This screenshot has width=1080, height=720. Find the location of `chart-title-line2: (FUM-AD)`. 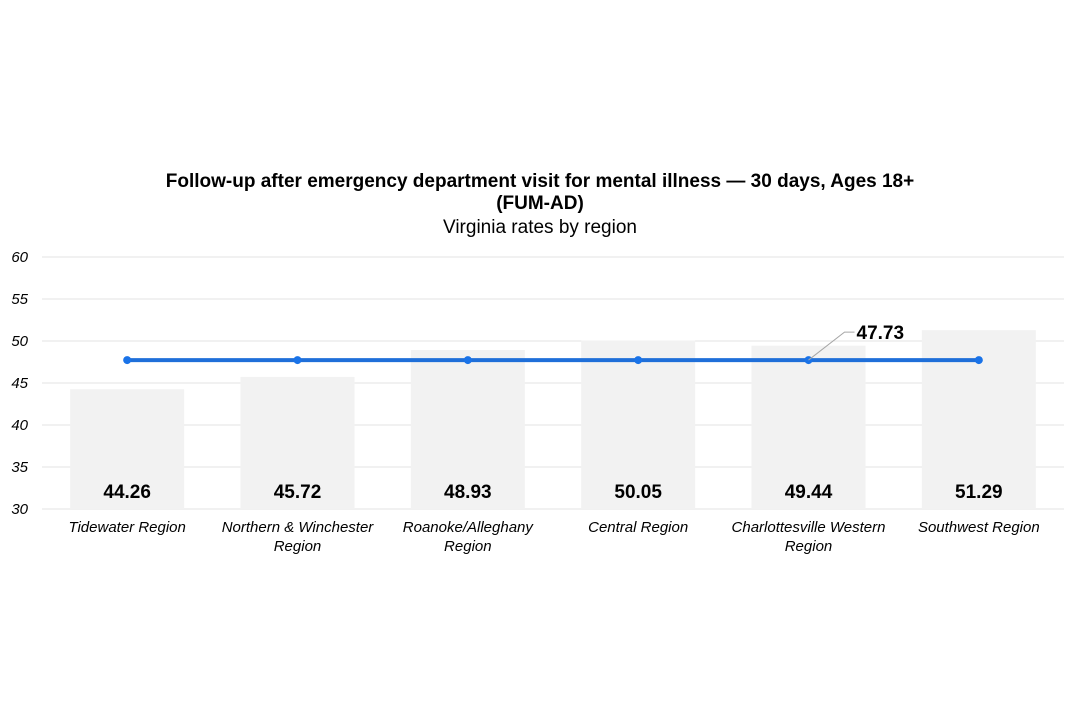

chart-title-line2: (FUM-AD) is located at coordinates (540, 203).